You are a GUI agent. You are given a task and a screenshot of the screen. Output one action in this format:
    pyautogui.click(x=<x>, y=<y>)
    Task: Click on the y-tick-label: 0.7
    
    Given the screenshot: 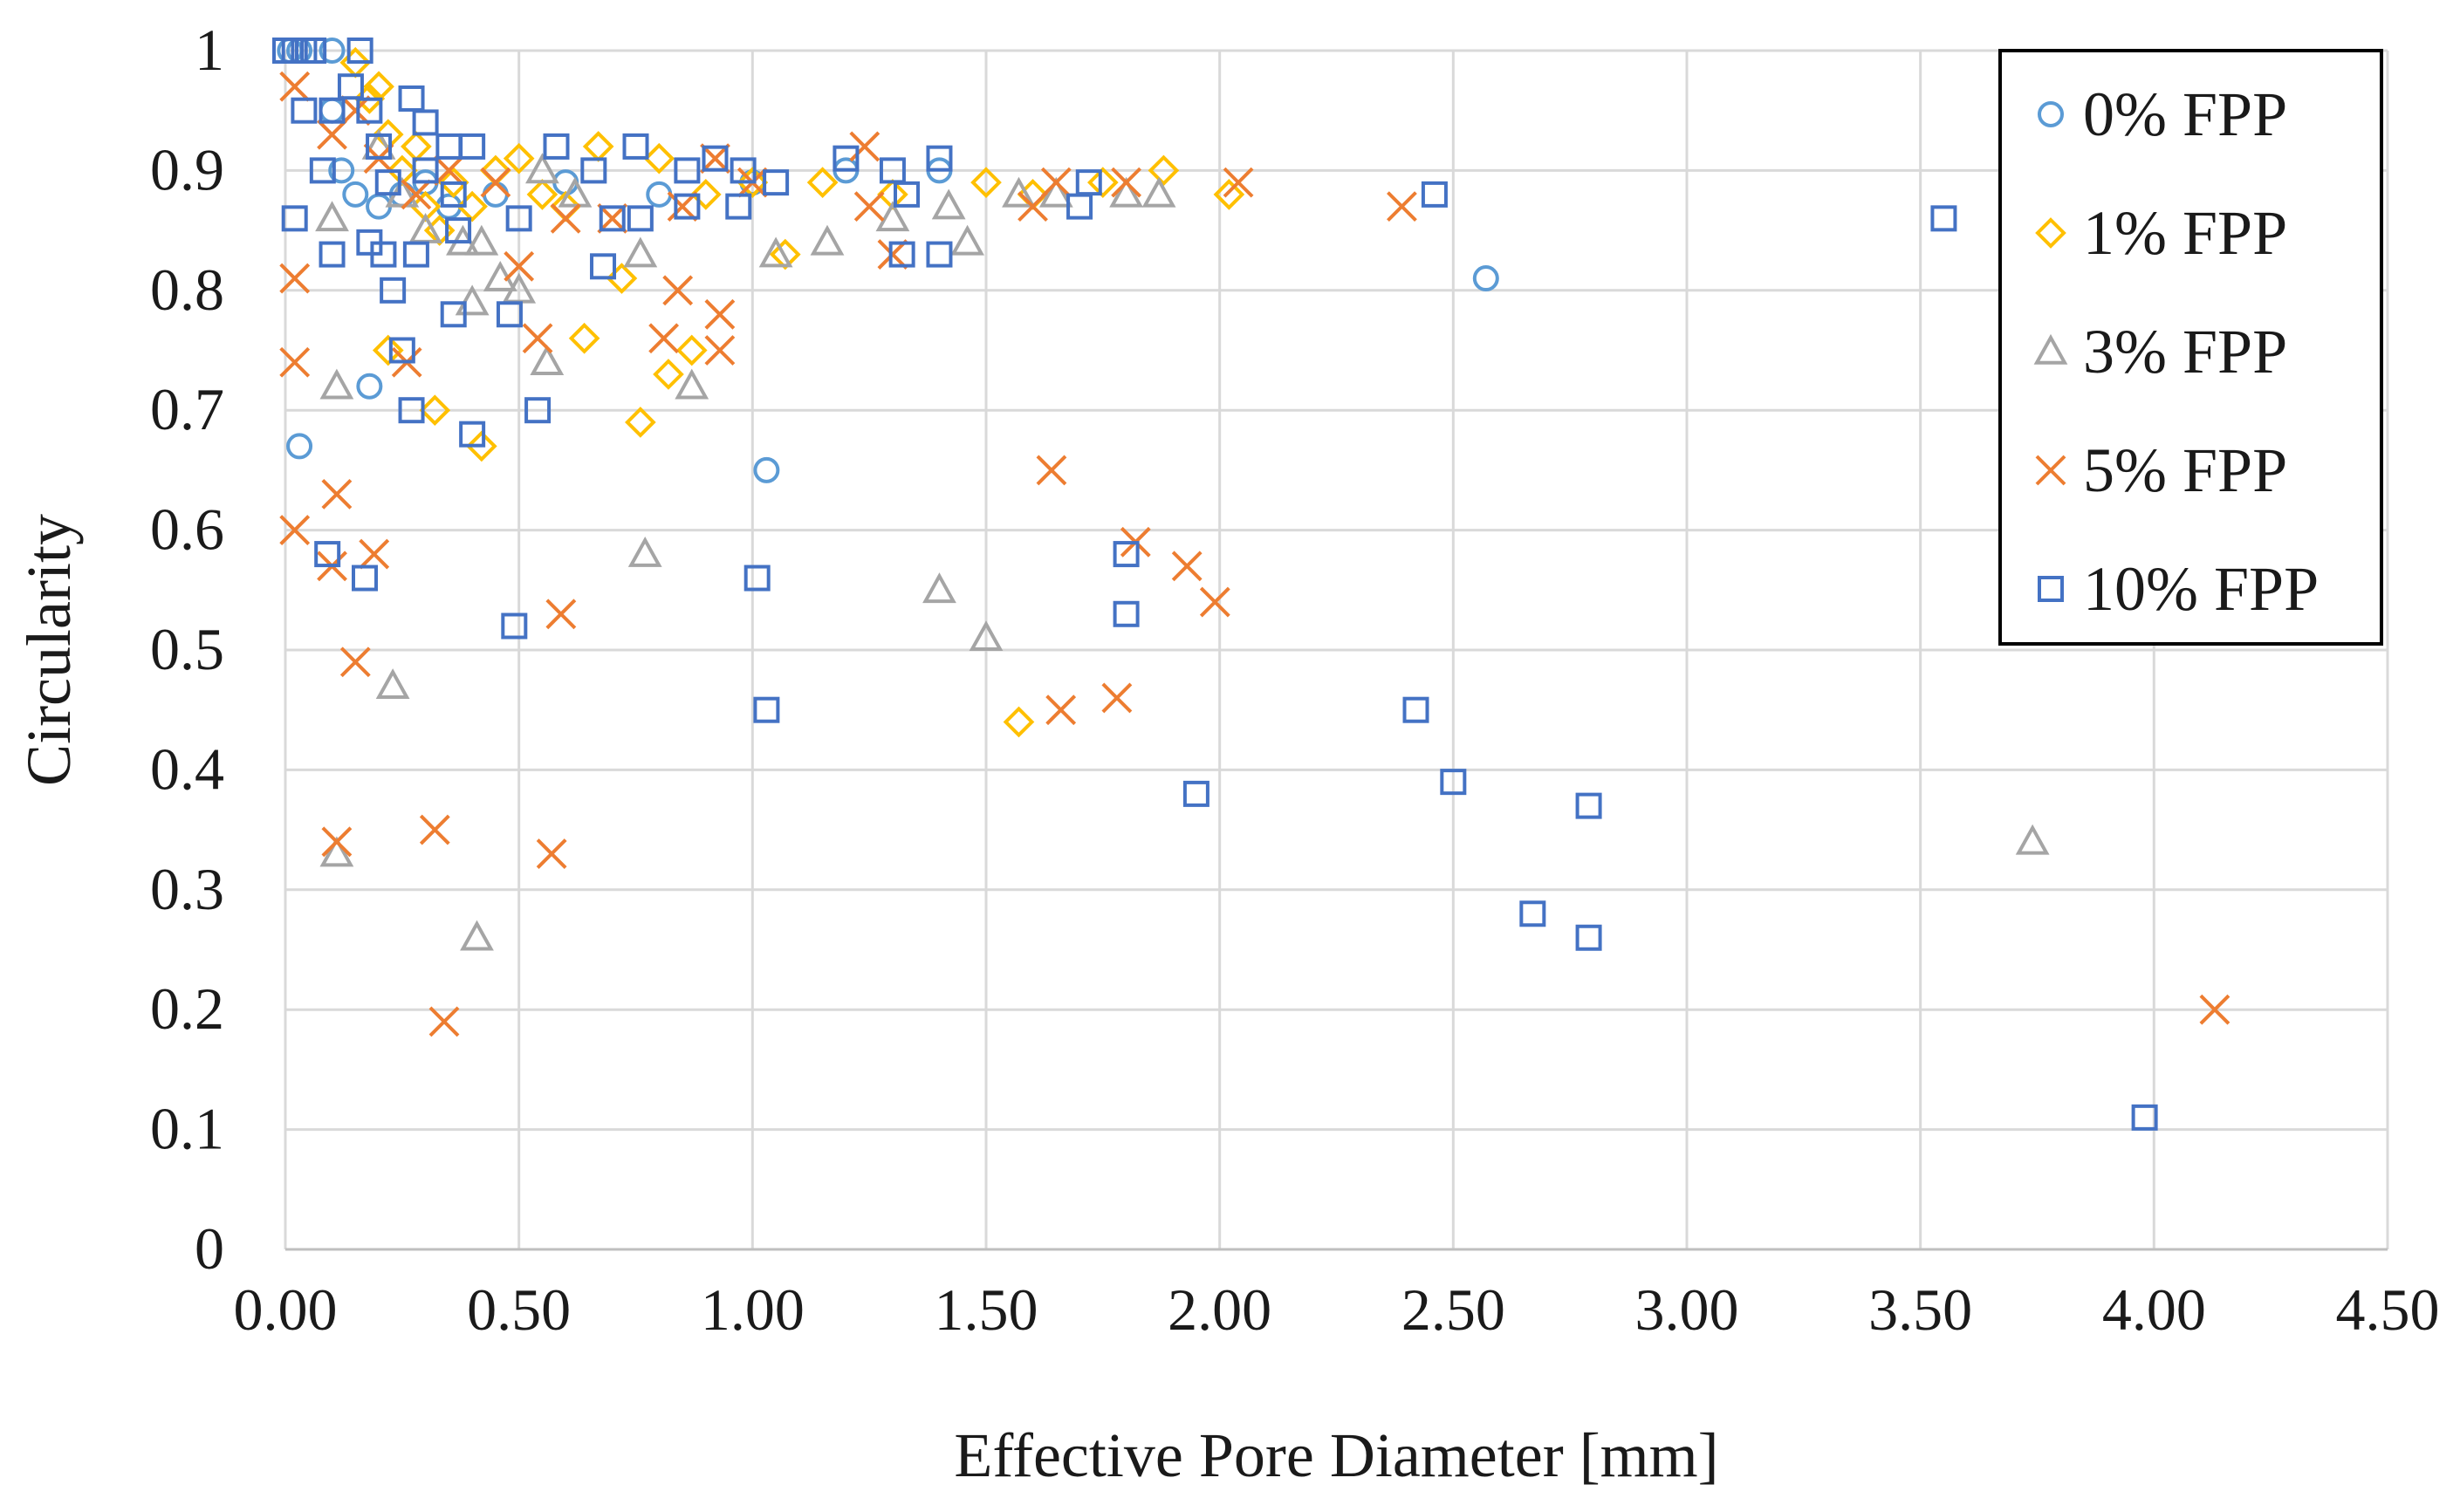 What is the action you would take?
    pyautogui.click(x=187, y=409)
    